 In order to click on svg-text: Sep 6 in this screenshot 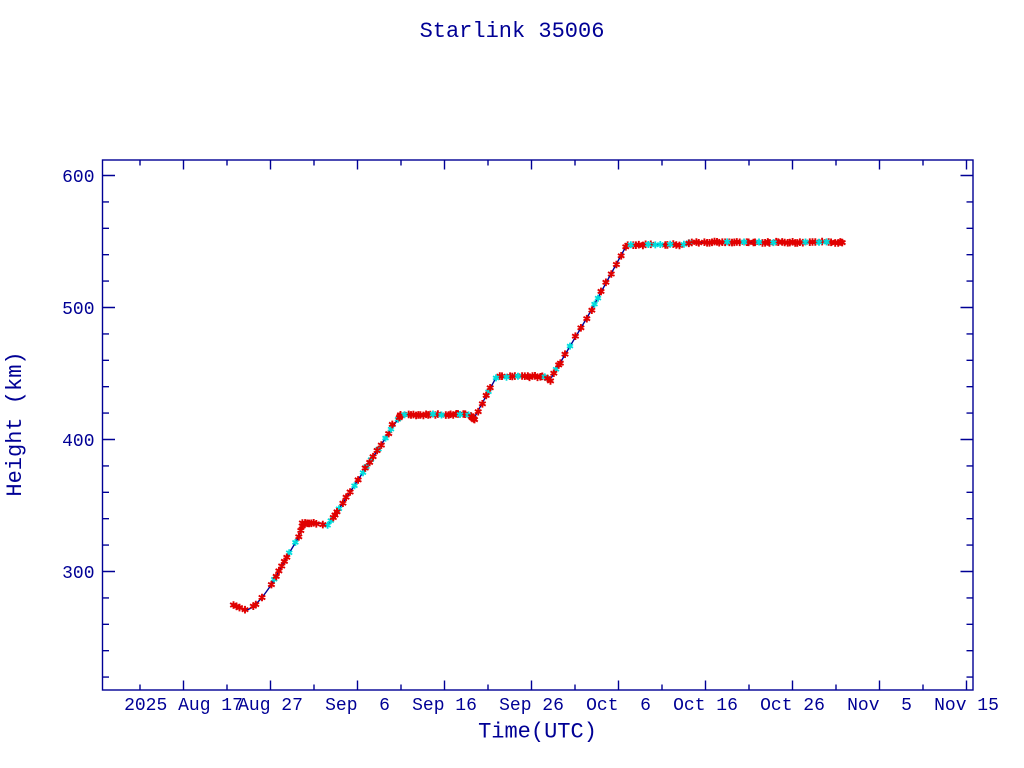, I will do `click(357, 706)`.